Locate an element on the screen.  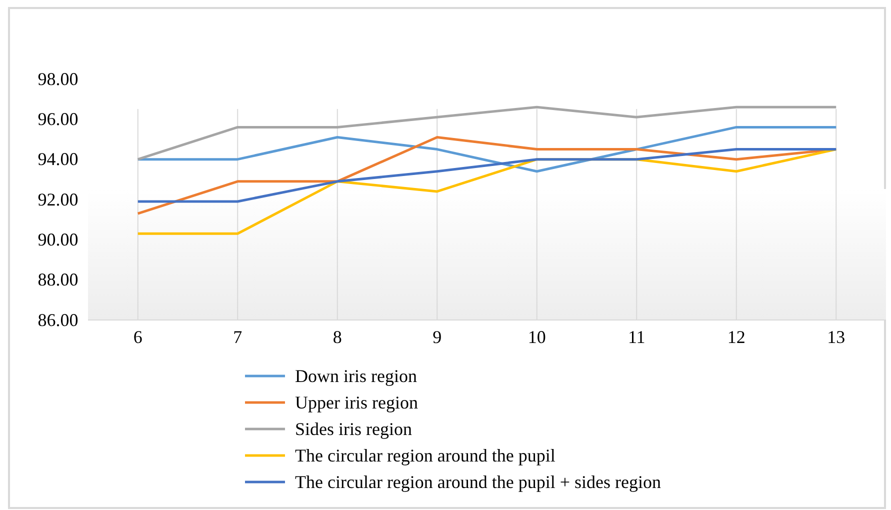
y-tick-label: 88.00 is located at coordinates (58, 280).